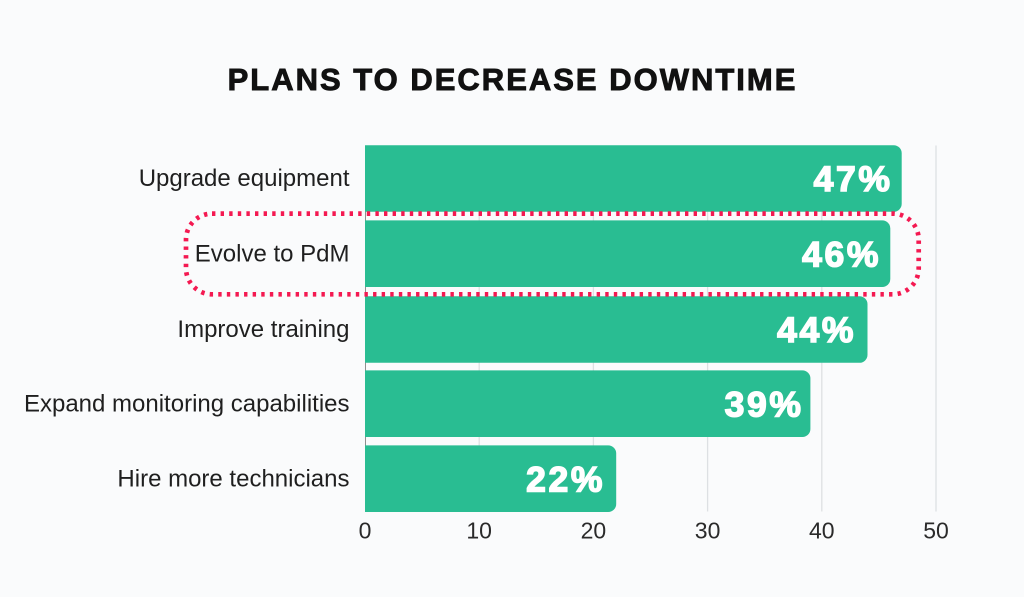 The image size is (1024, 597). I want to click on svg-text: 47%, so click(853, 179).